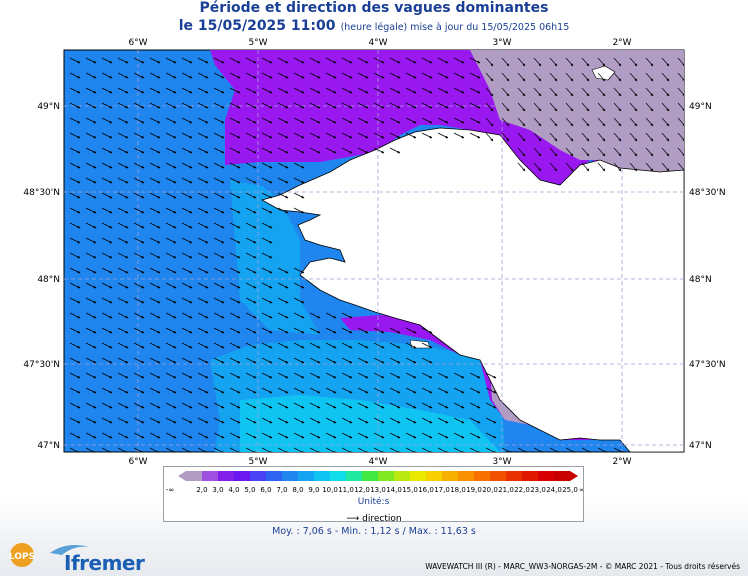 This screenshot has height=576, width=748. I want to click on ifremer-logo, so click(70, 550).